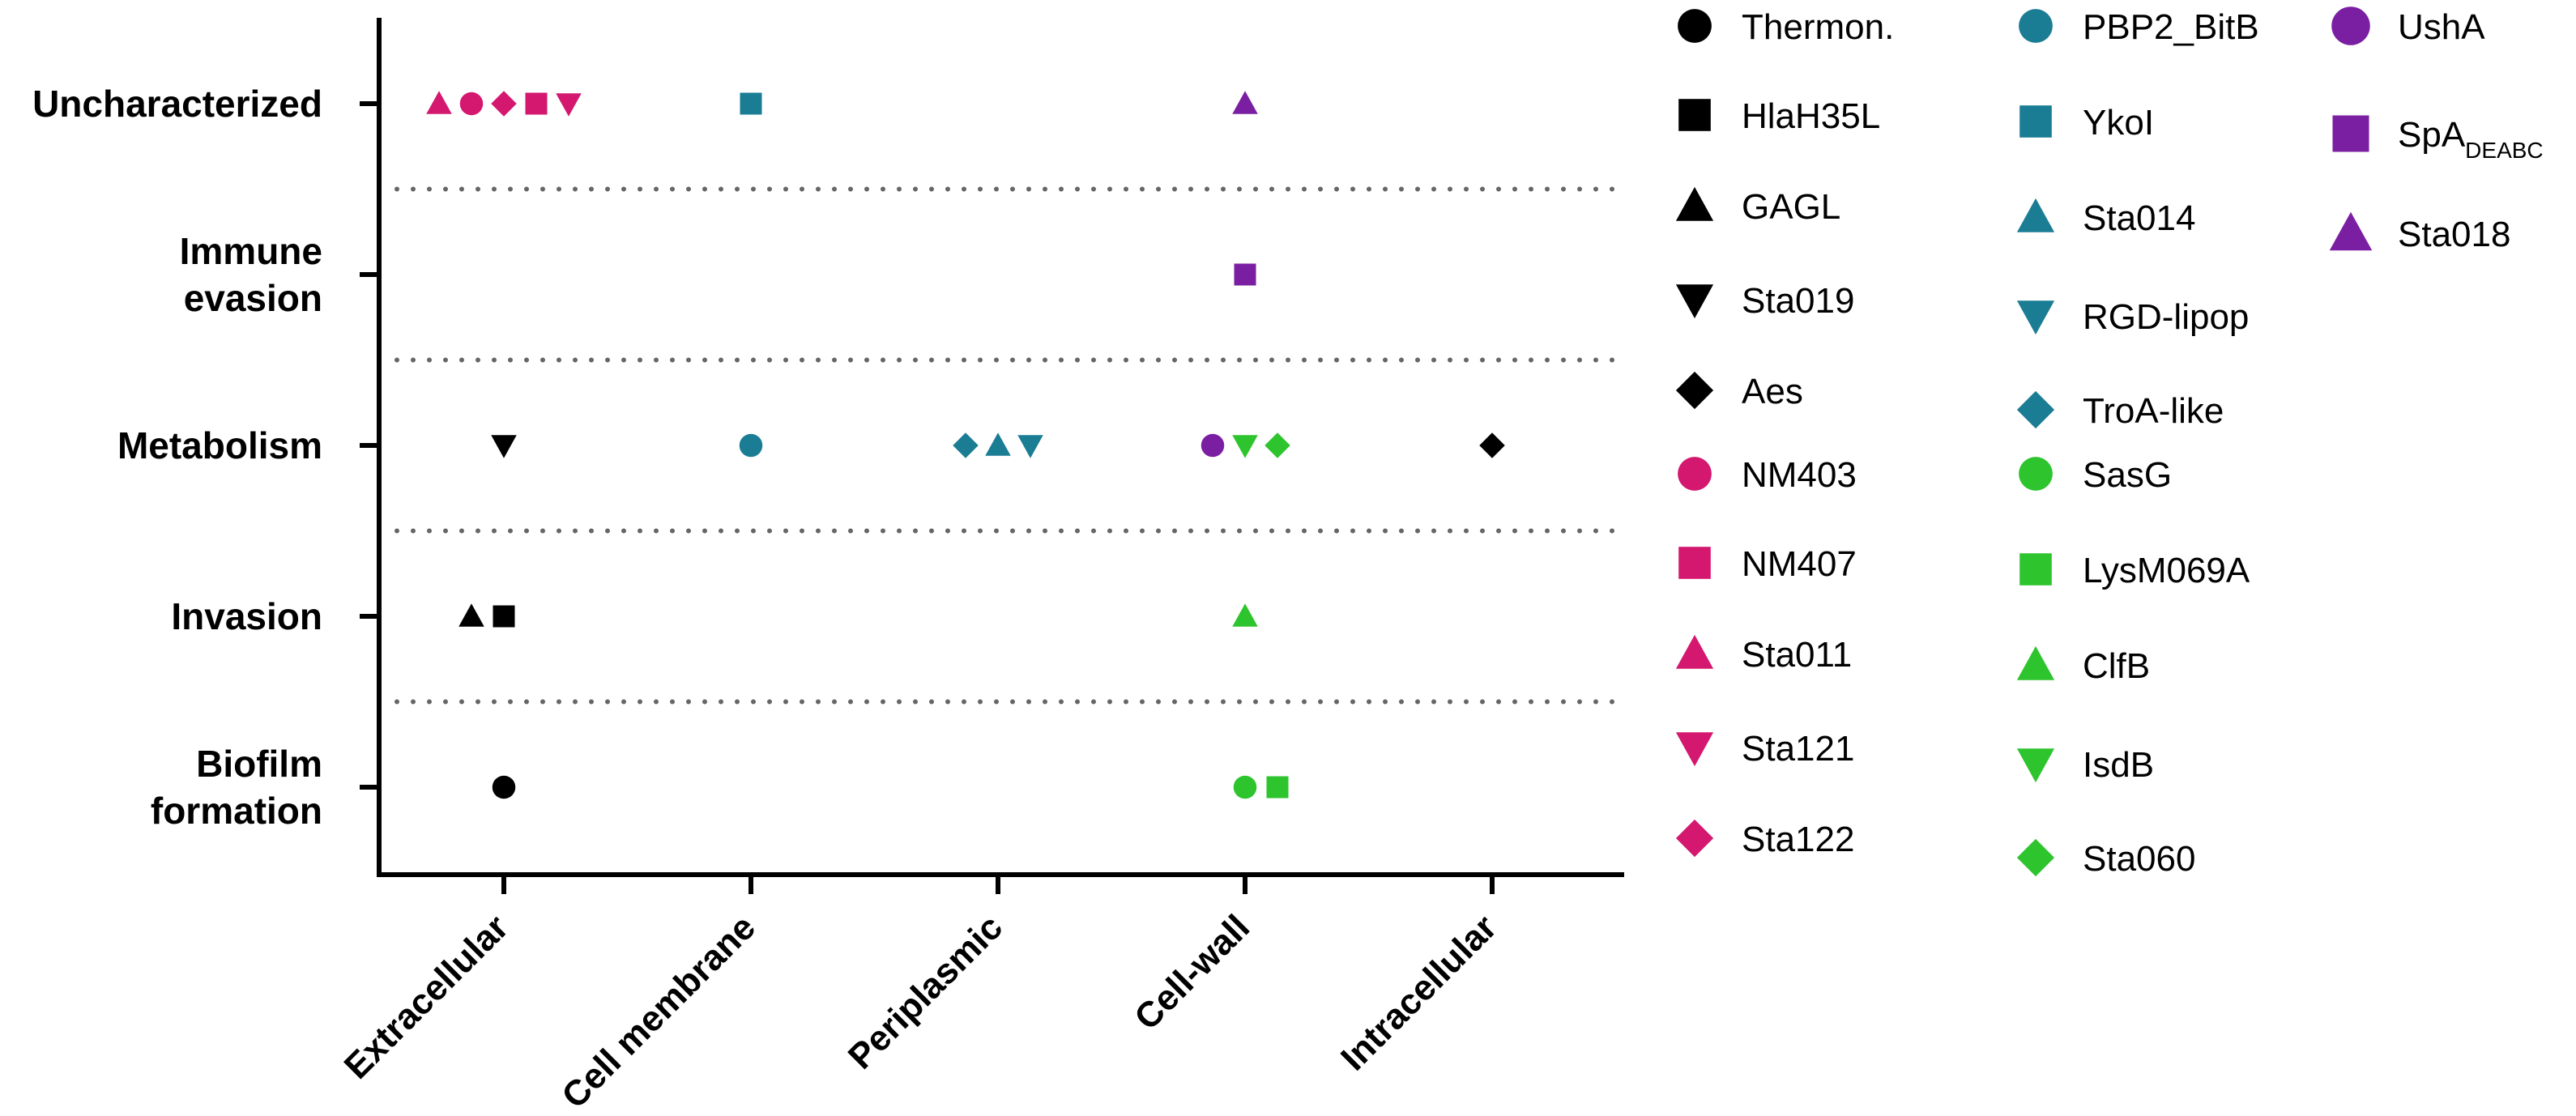  What do you see at coordinates (536, 103) in the screenshot?
I see `point-nm407` at bounding box center [536, 103].